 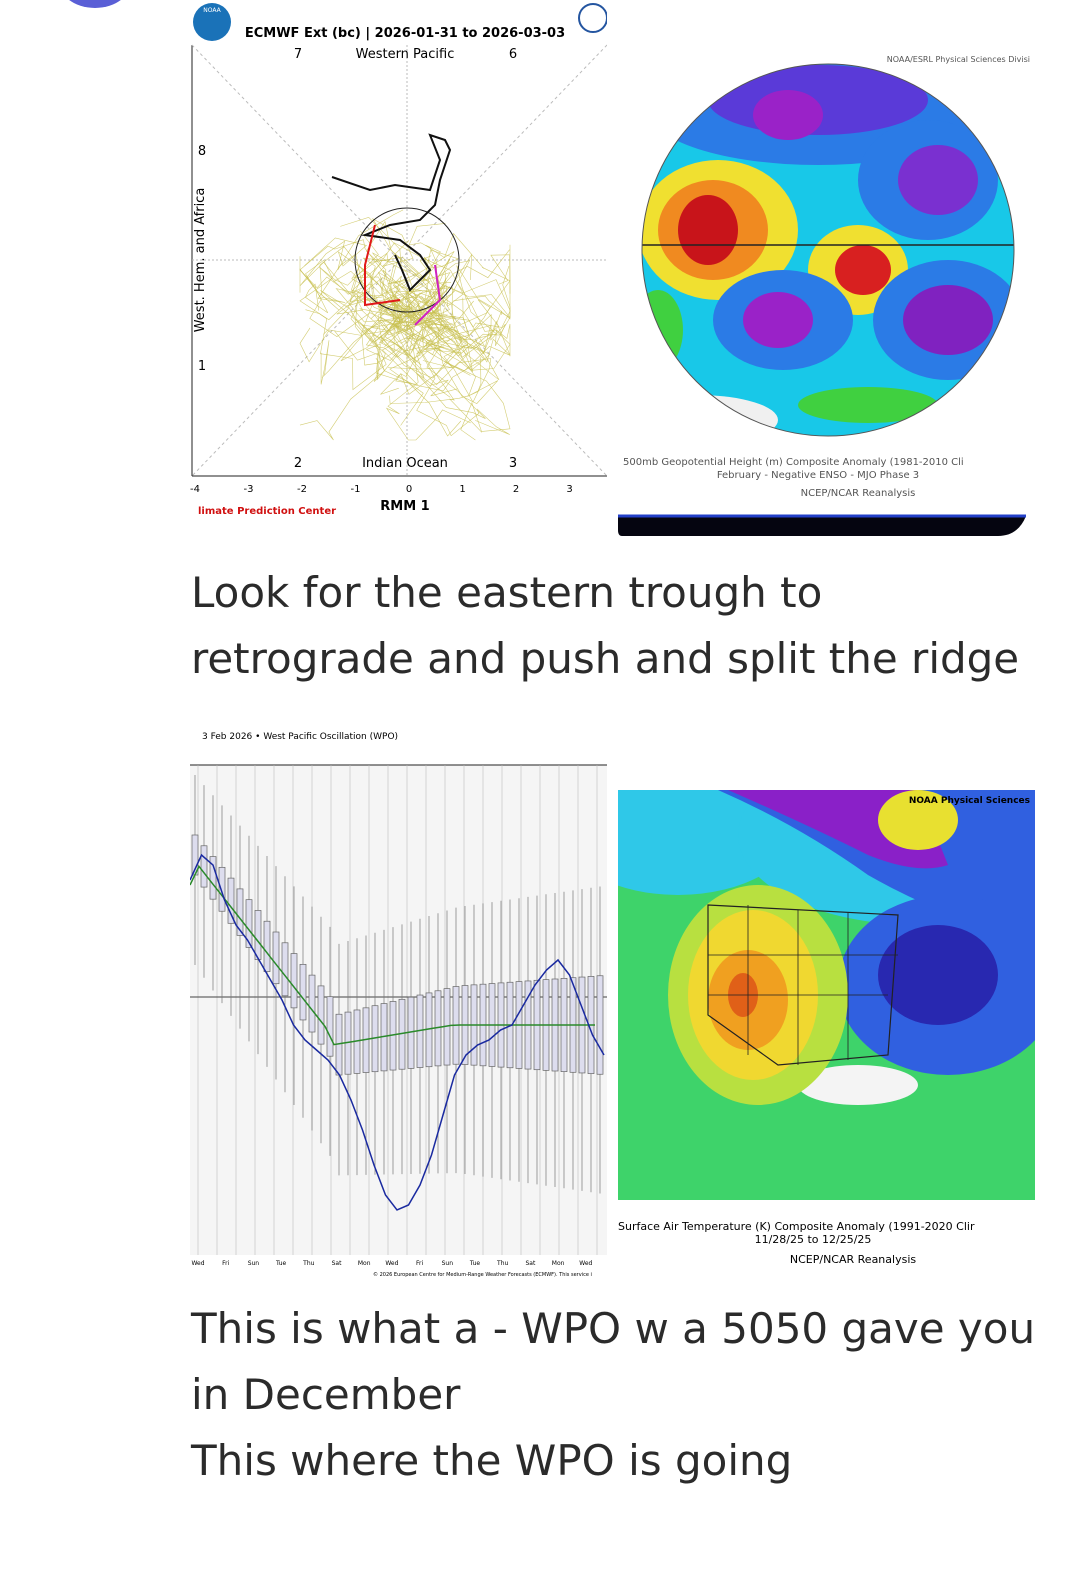 I want to click on y-axis-label: West. Hem. and Africa, so click(x=200, y=260).